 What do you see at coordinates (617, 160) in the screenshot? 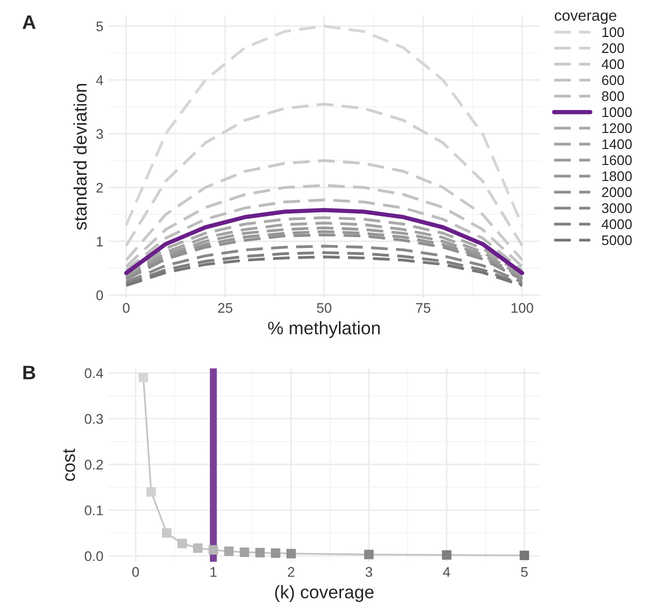
I see `legend-label: 1600` at bounding box center [617, 160].